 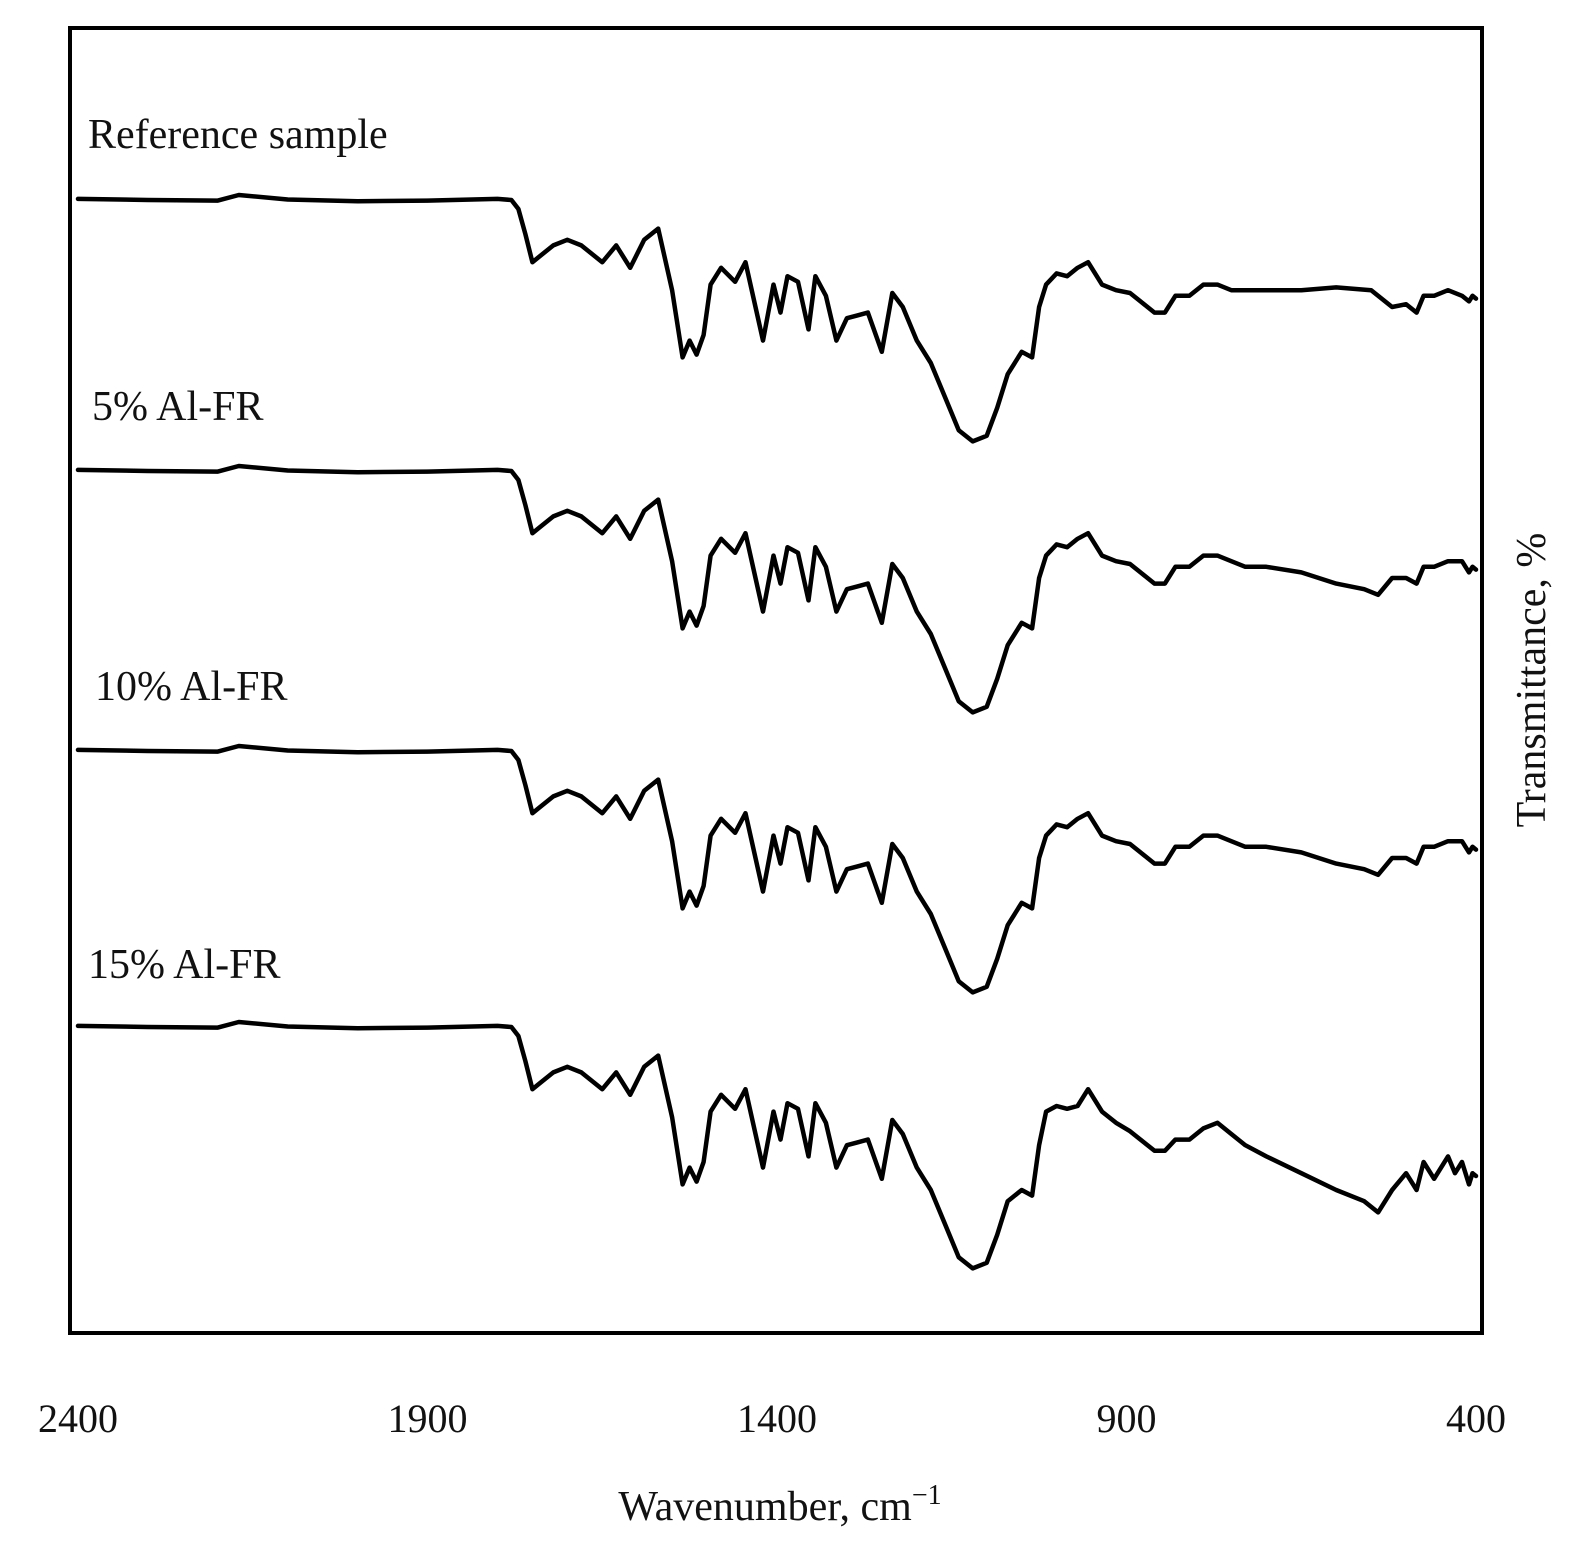 I want to click on x-axis-title: Wavenumber, cm−1, so click(x=779, y=1505).